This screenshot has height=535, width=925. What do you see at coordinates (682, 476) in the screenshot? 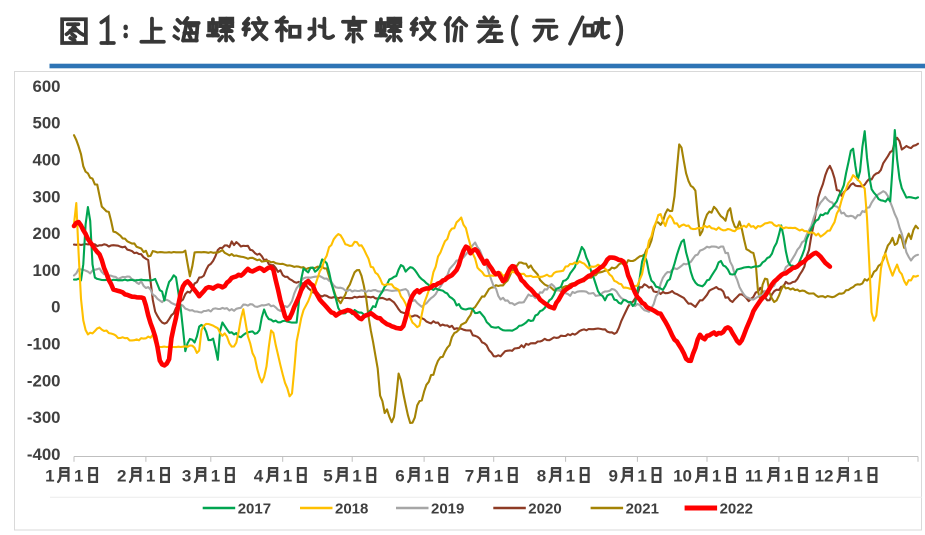
I see `svg-text: 10` at bounding box center [682, 476].